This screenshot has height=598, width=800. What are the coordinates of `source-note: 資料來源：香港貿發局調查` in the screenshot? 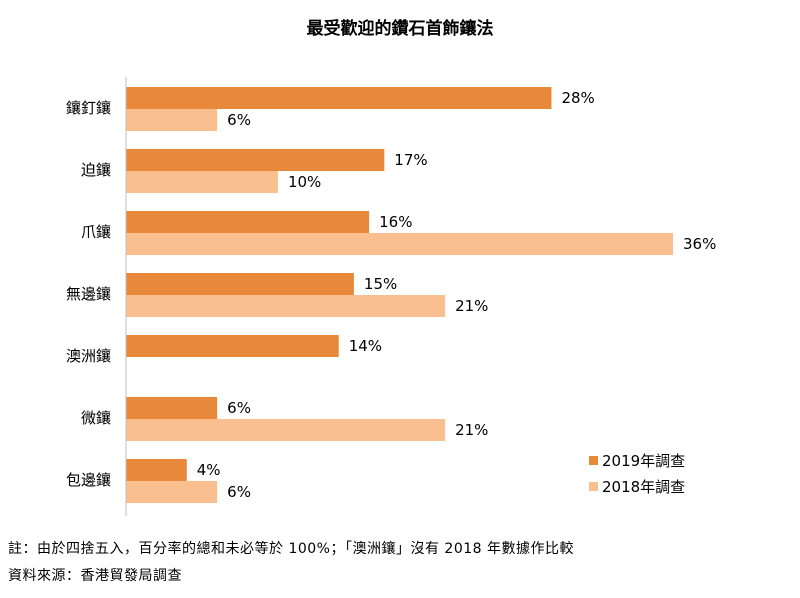 It's located at (95, 576).